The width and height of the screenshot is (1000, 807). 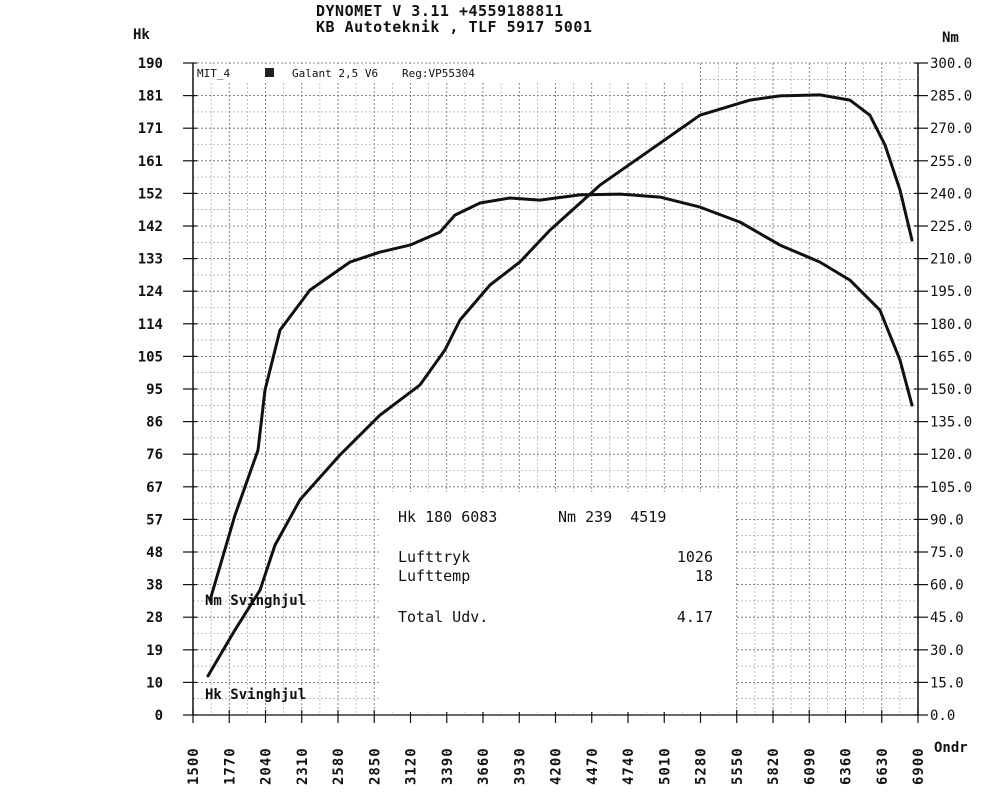 What do you see at coordinates (443, 617) in the screenshot?
I see `total-label: Total Udv.` at bounding box center [443, 617].